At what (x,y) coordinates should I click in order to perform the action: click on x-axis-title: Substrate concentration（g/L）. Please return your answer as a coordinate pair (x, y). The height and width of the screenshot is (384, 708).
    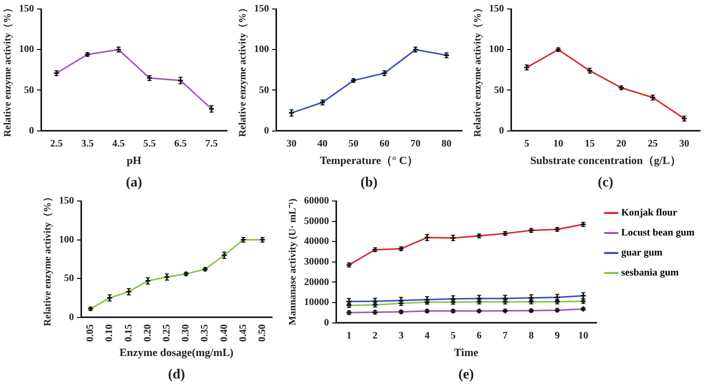
    Looking at the image, I should click on (605, 161).